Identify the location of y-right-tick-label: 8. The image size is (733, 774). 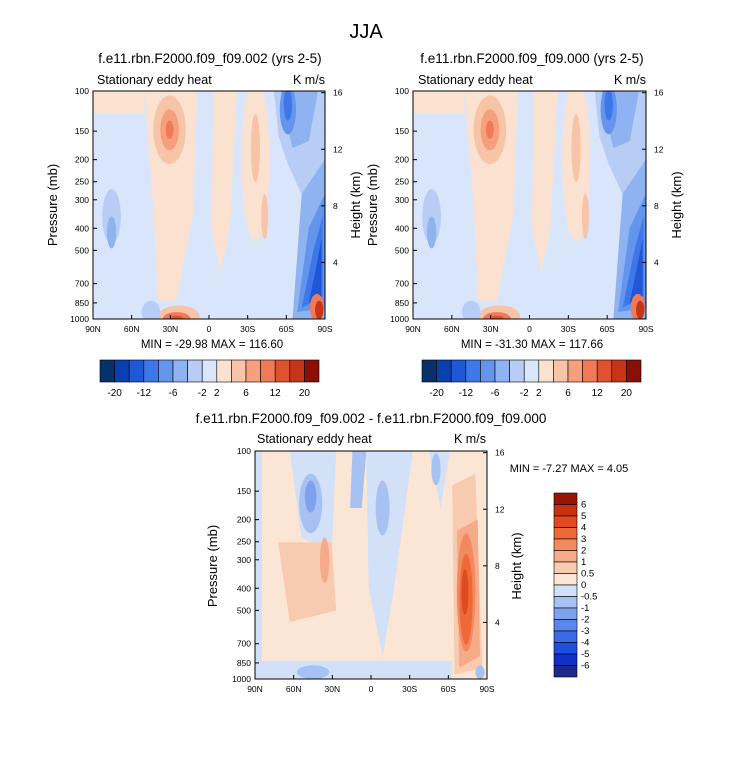
(497, 566).